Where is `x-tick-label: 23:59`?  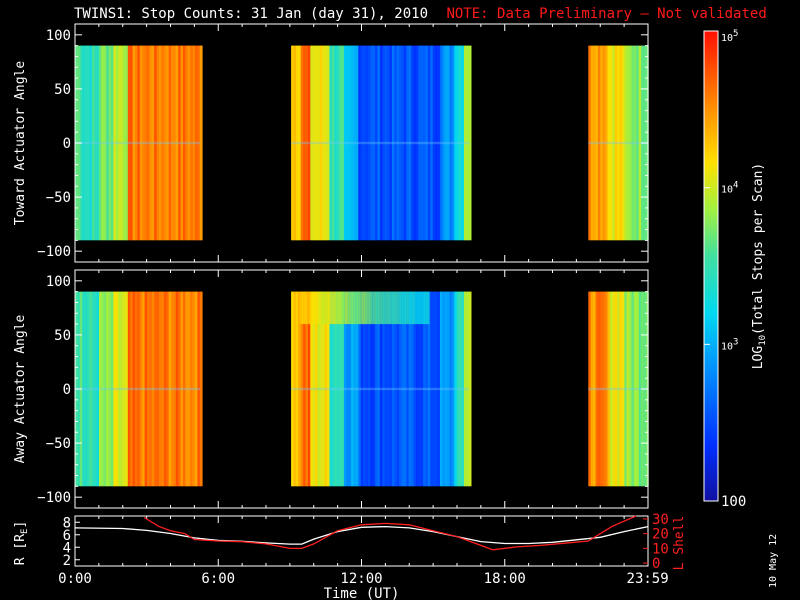 x-tick-label: 23:59 is located at coordinates (648, 579).